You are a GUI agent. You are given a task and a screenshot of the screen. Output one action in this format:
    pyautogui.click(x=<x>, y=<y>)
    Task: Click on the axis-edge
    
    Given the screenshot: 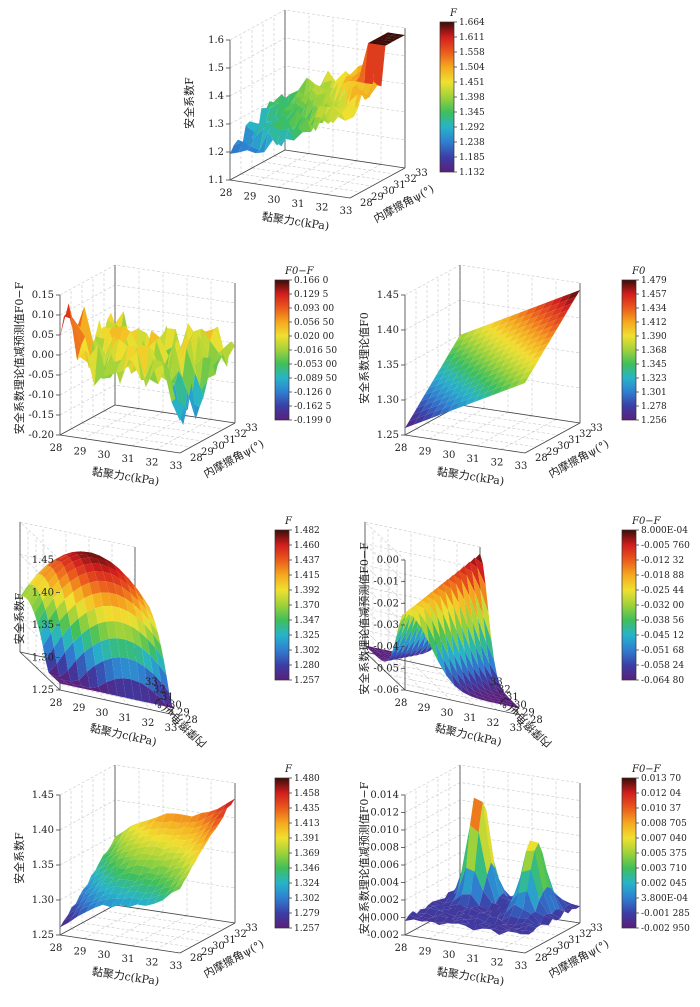 What is the action you would take?
    pyautogui.click(x=462, y=702)
    